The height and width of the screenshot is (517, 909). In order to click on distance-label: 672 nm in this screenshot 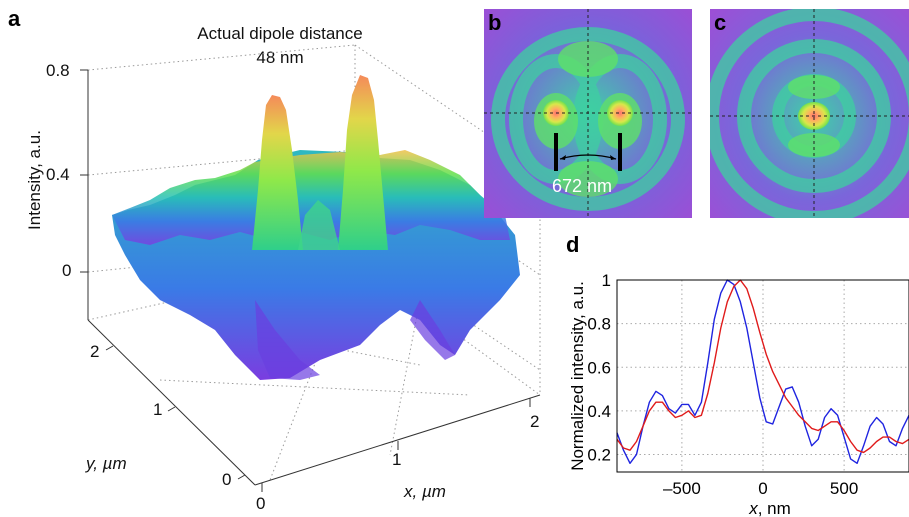, I will do `click(582, 186)`.